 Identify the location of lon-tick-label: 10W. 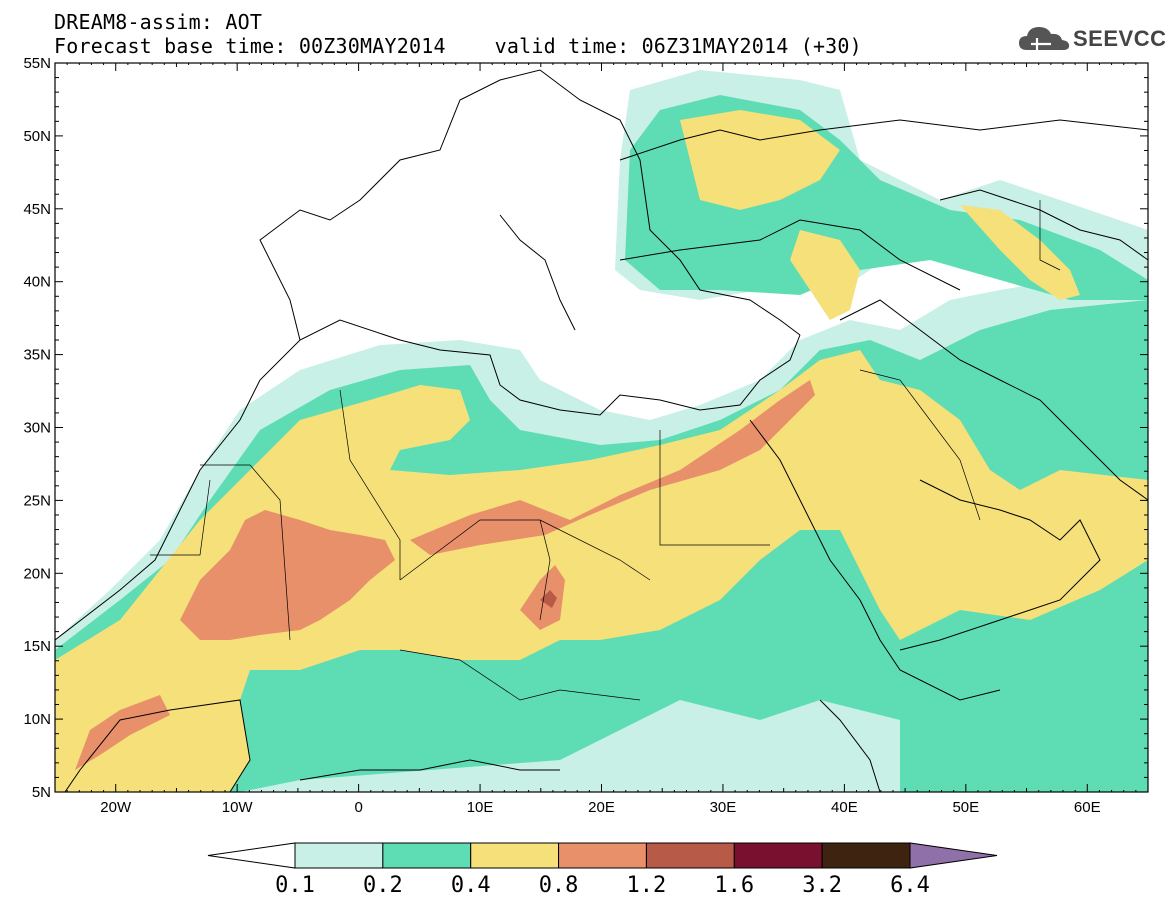
(238, 807).